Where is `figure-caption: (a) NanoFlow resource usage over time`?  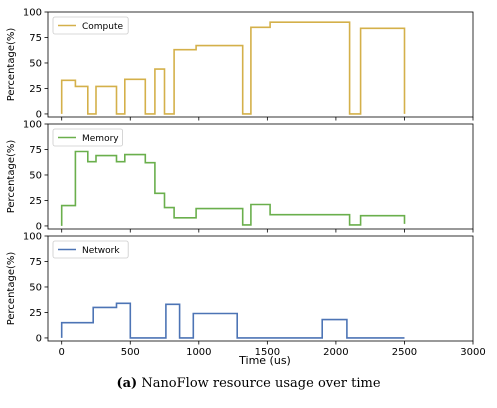
figure-caption: (a) NanoFlow resource usage over time is located at coordinates (248, 383).